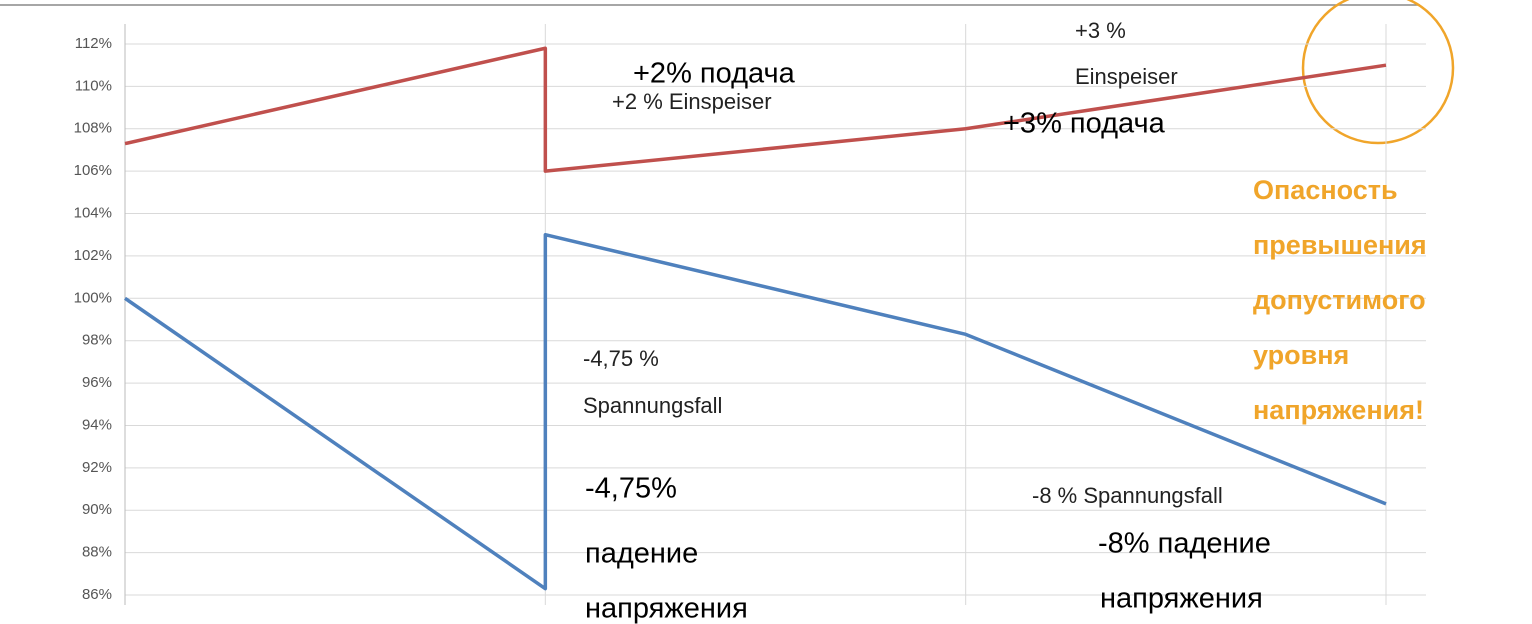  What do you see at coordinates (1100, 30) in the screenshot?
I see `annotation: +3 %` at bounding box center [1100, 30].